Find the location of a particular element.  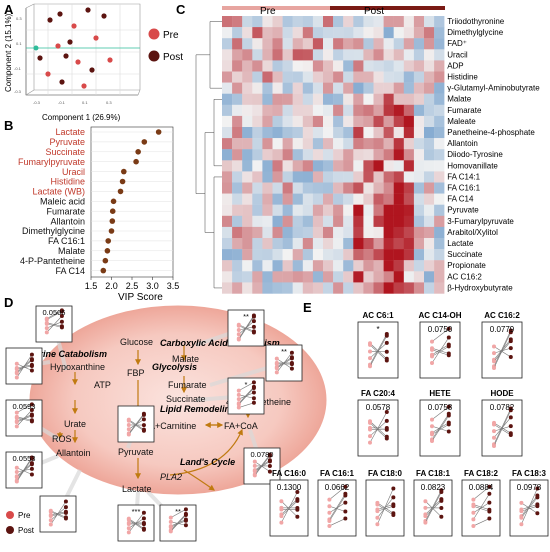

panel-label-c: C is located at coordinates (181, 9).